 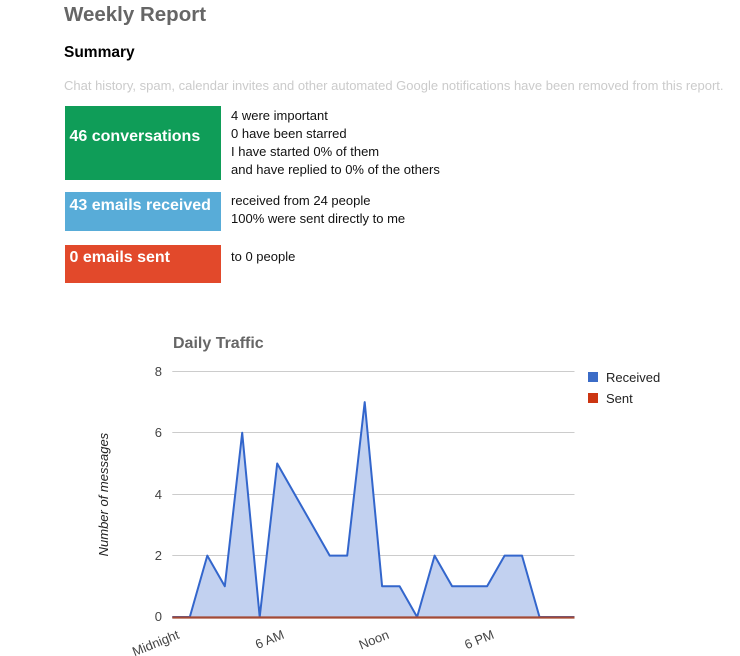 What do you see at coordinates (374, 640) in the screenshot?
I see `svg-text: Noon` at bounding box center [374, 640].